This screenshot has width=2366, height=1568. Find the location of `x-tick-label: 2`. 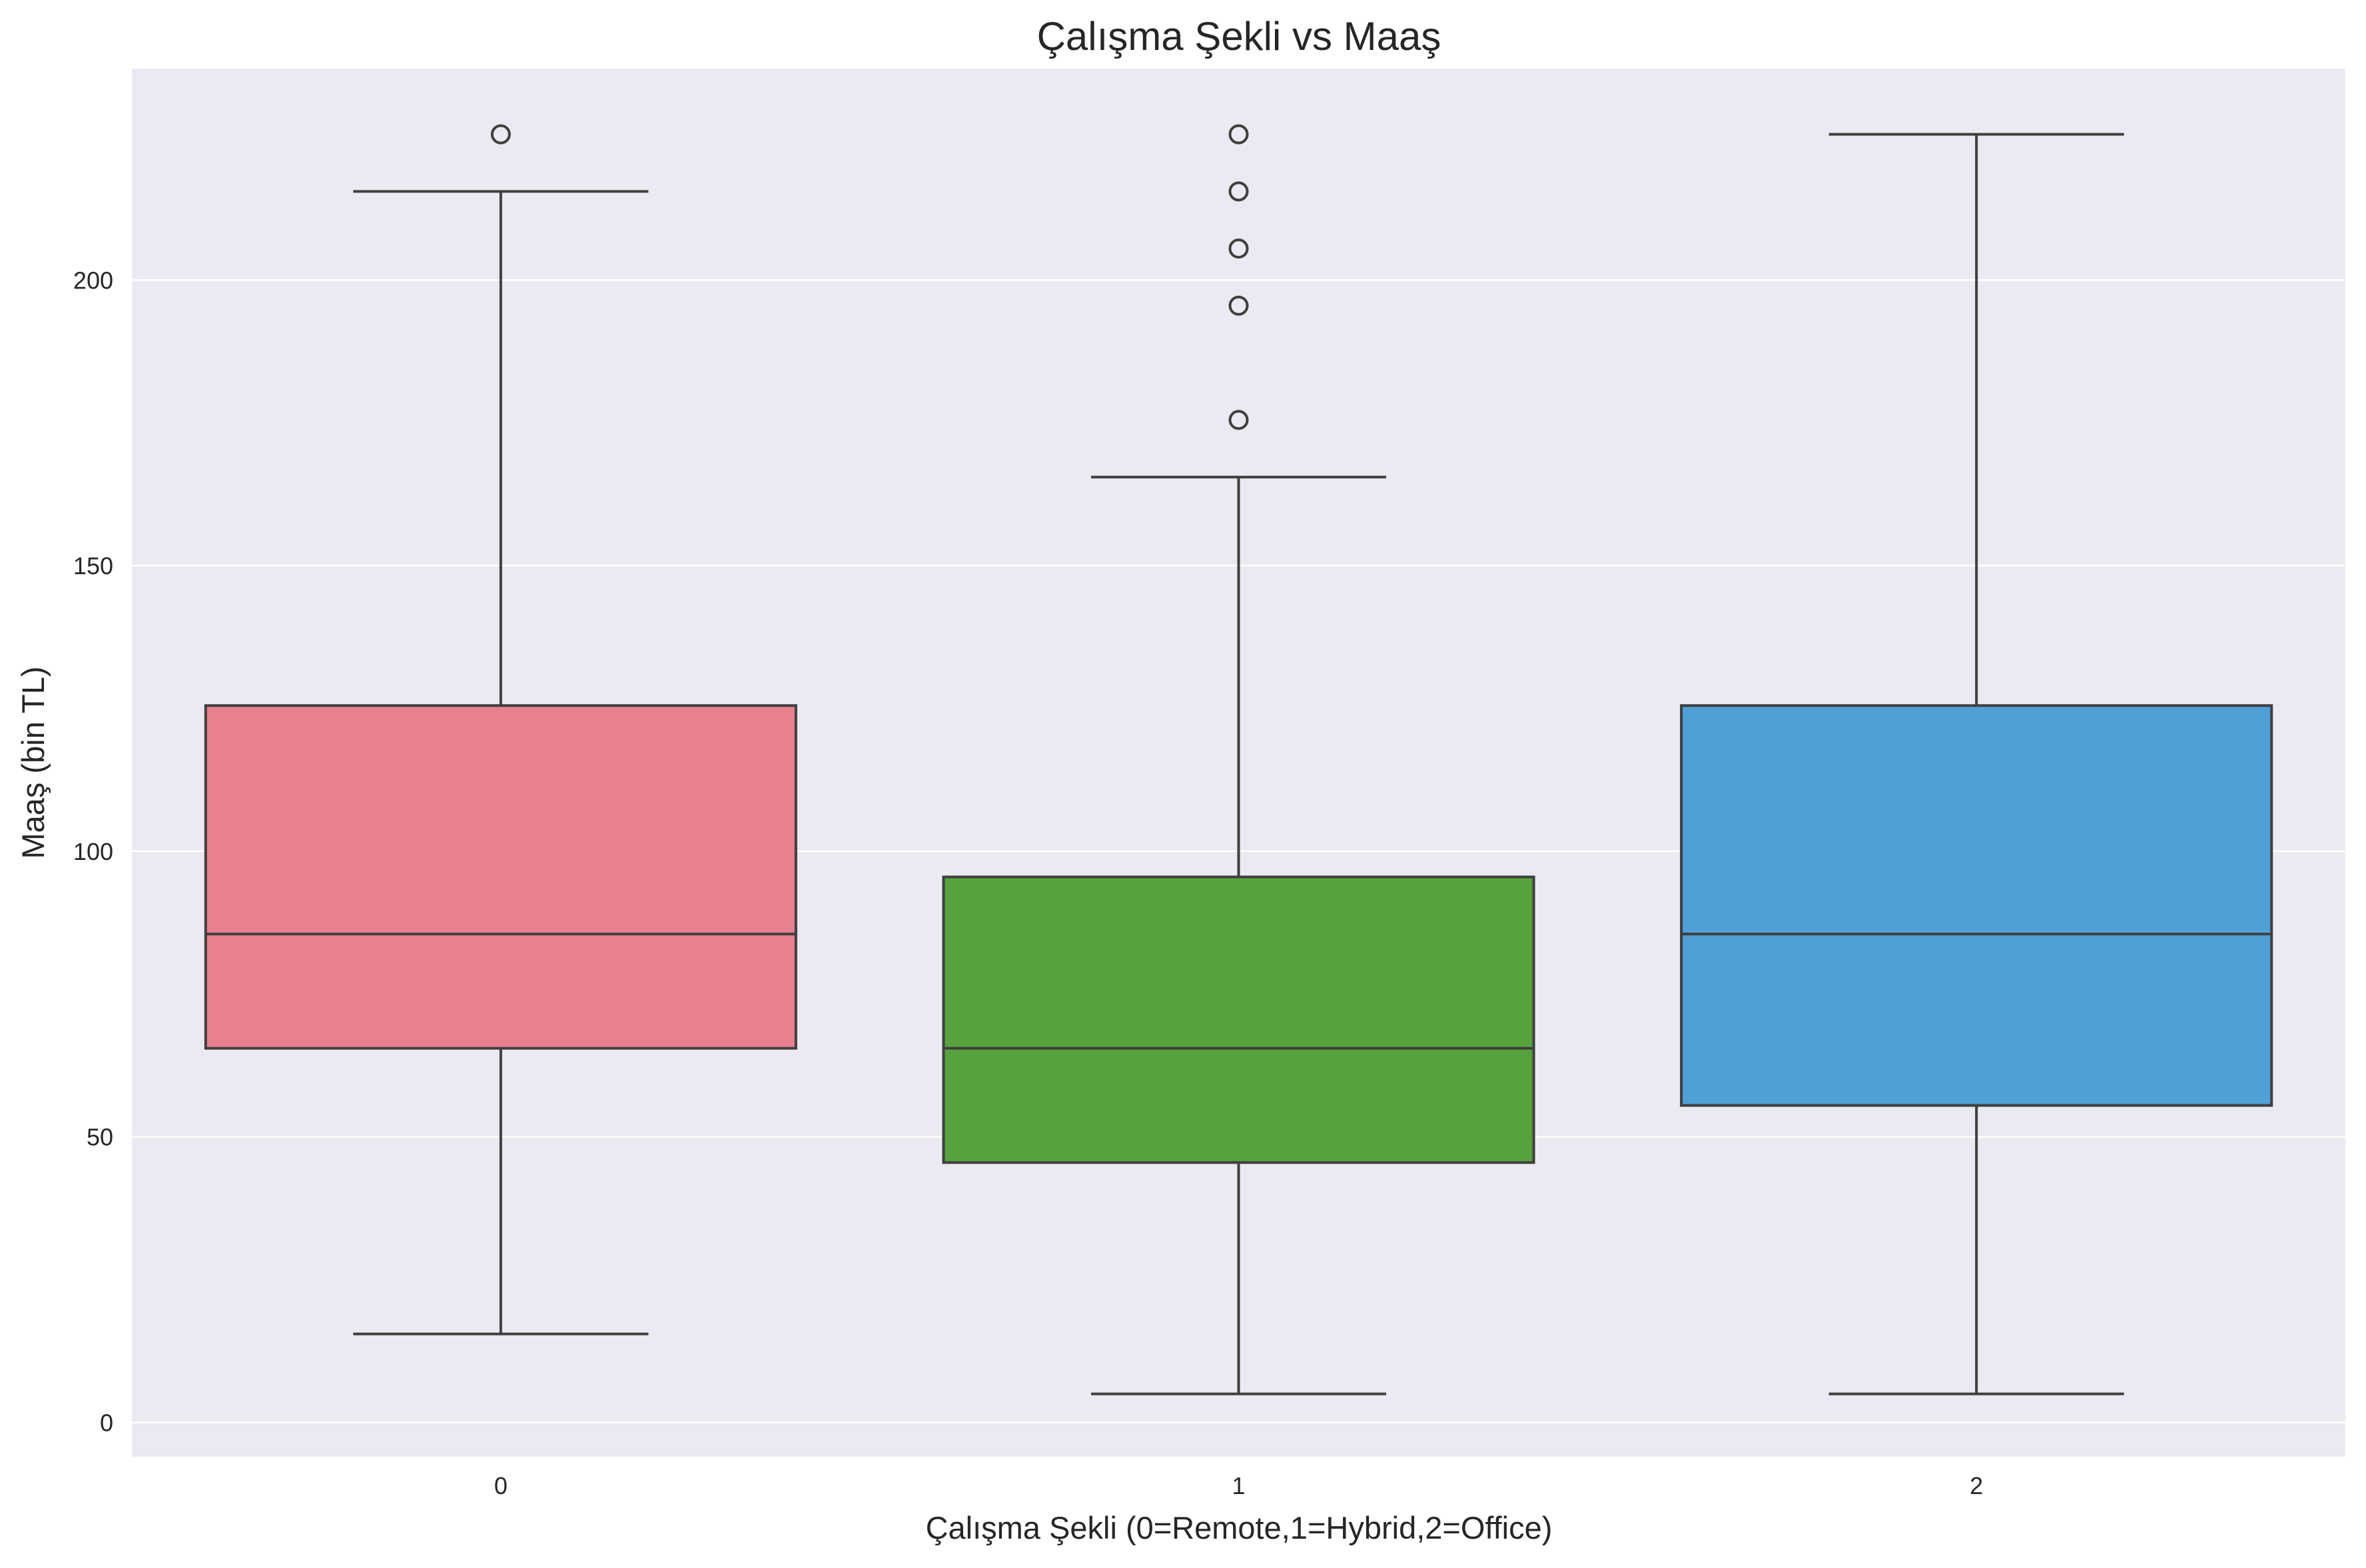

x-tick-label: 2 is located at coordinates (1976, 1486).